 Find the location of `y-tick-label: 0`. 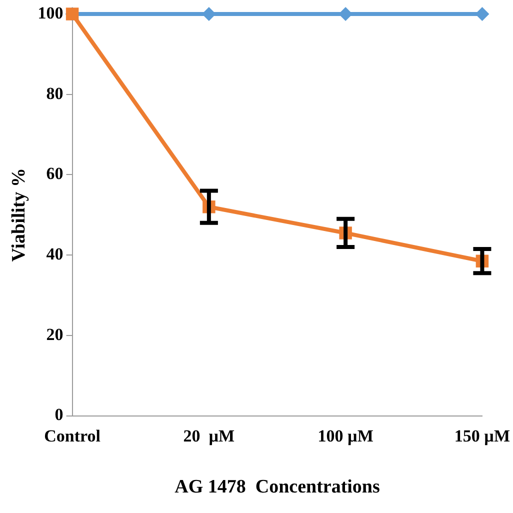

y-tick-label: 0 is located at coordinates (59, 414).